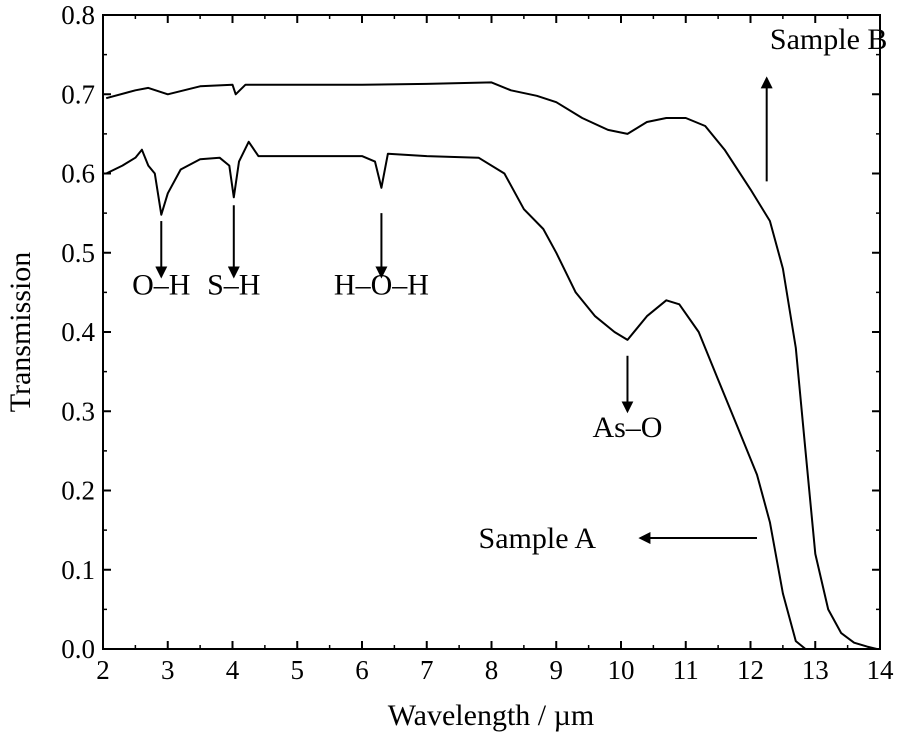  Describe the element at coordinates (492, 670) in the screenshot. I see `x-tick-label: 8` at that location.